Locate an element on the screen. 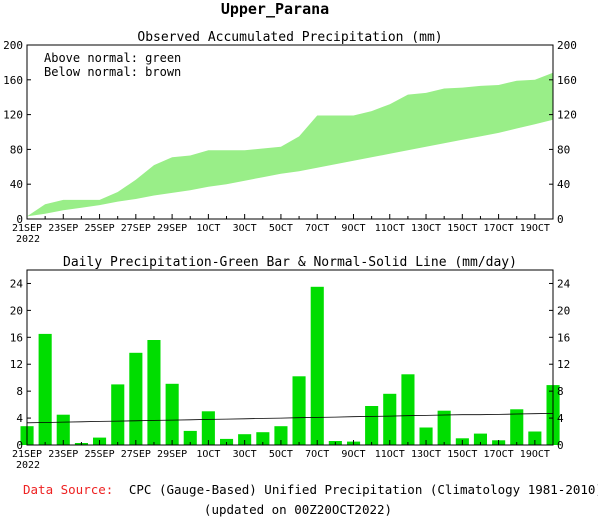 This screenshot has height=523, width=598. chart2-year-label: 2022 is located at coordinates (28, 465).